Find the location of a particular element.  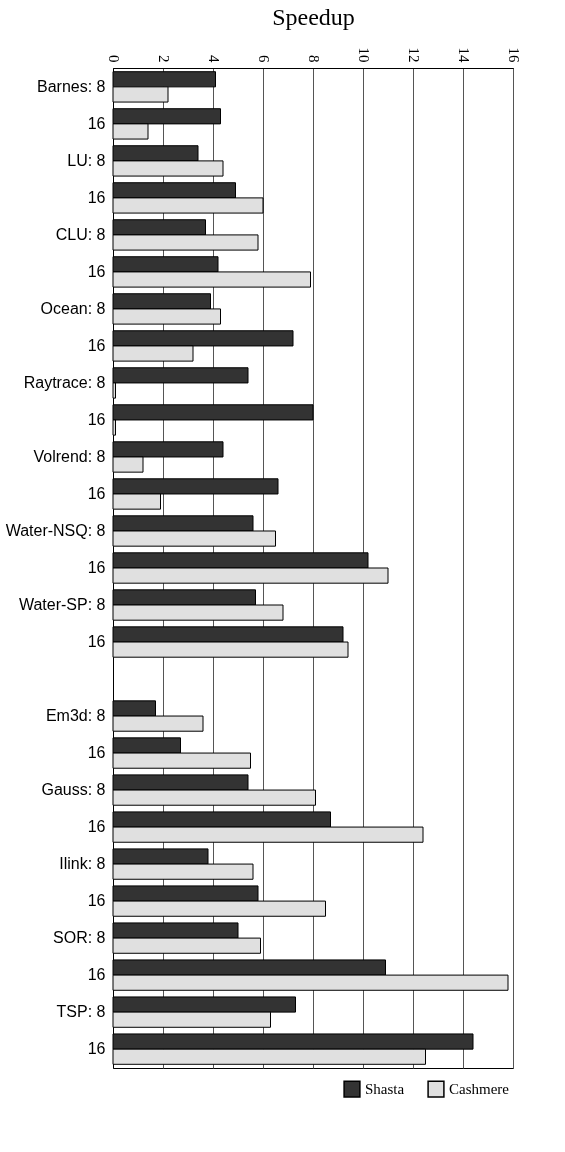

x-tick-label: 6 is located at coordinates (263, 59).